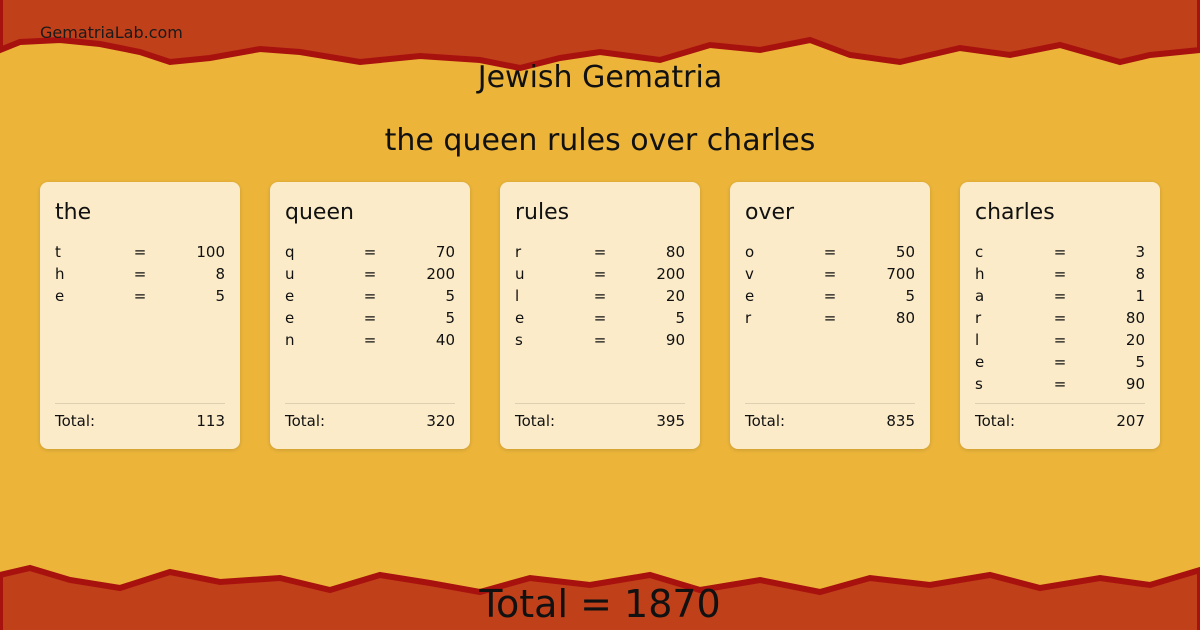 Image resolution: width=1200 pixels, height=630 pixels. Describe the element at coordinates (520, 274) in the screenshot. I see `letter: u` at that location.